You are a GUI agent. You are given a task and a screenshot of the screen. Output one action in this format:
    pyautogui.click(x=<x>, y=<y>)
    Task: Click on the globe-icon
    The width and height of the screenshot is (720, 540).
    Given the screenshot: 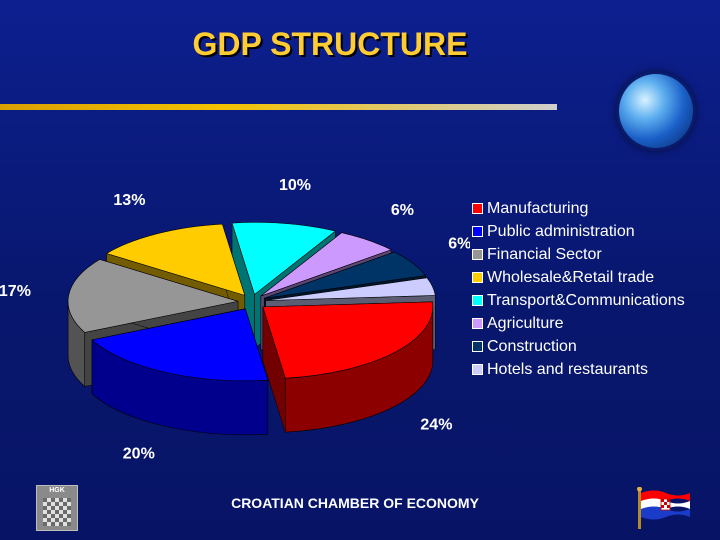 What is the action you would take?
    pyautogui.click(x=656, y=111)
    